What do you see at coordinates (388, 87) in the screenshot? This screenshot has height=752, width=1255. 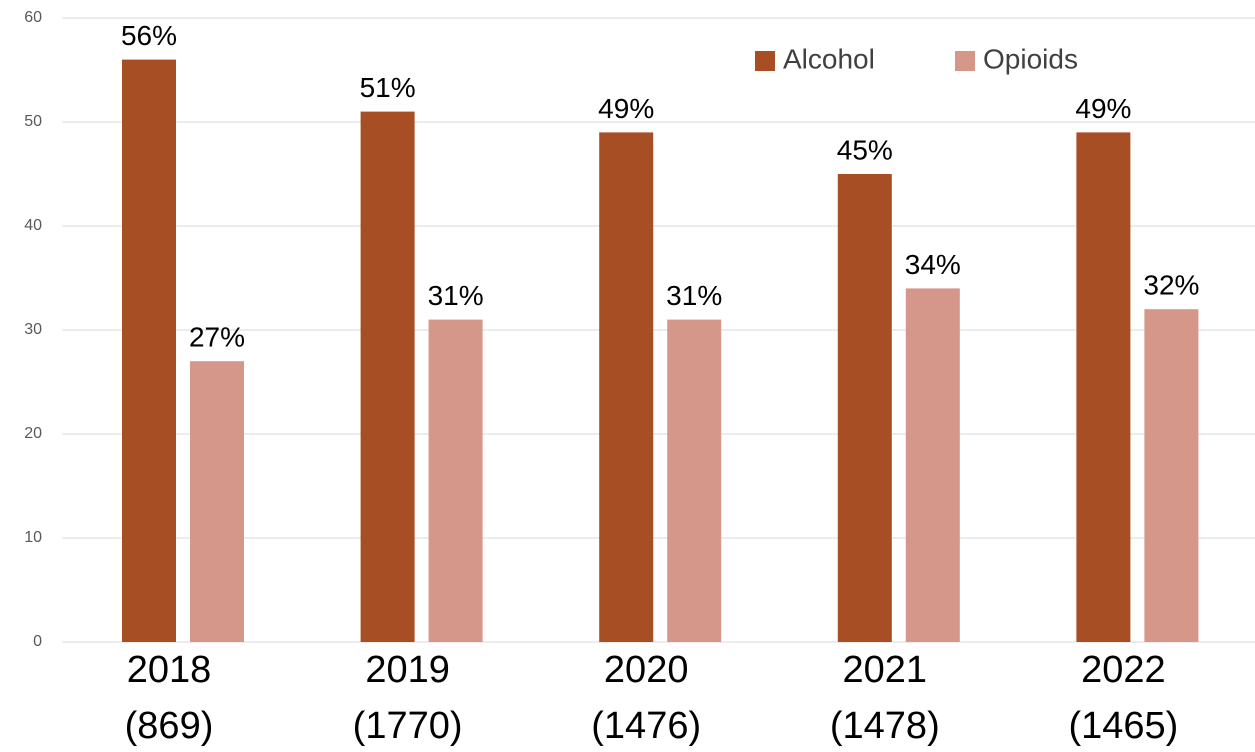 I see `value-label: 51%` at bounding box center [388, 87].